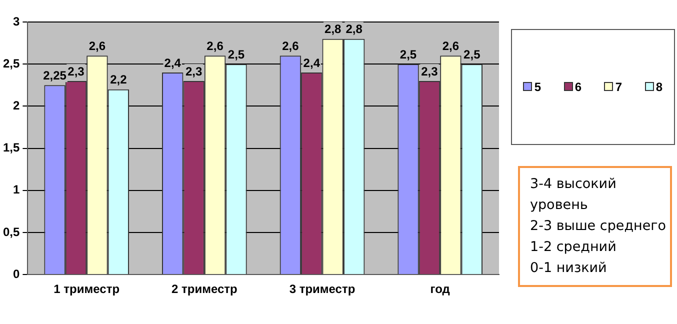 This screenshot has height=324, width=677. I want to click on x-tick-label: 3 триместр, so click(322, 289).